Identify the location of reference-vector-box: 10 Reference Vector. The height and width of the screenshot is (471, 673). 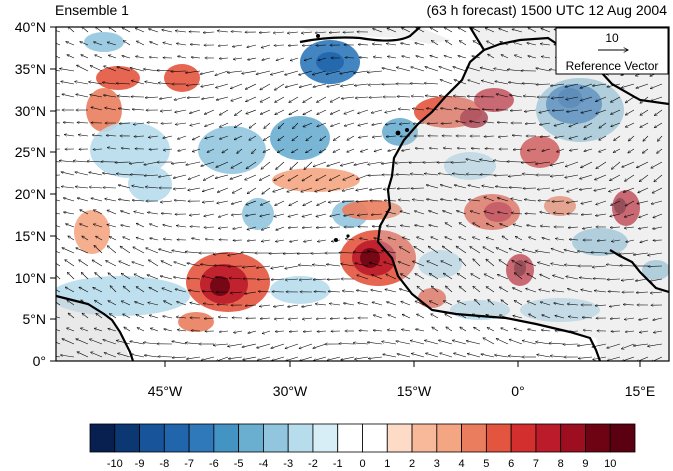
(612, 51).